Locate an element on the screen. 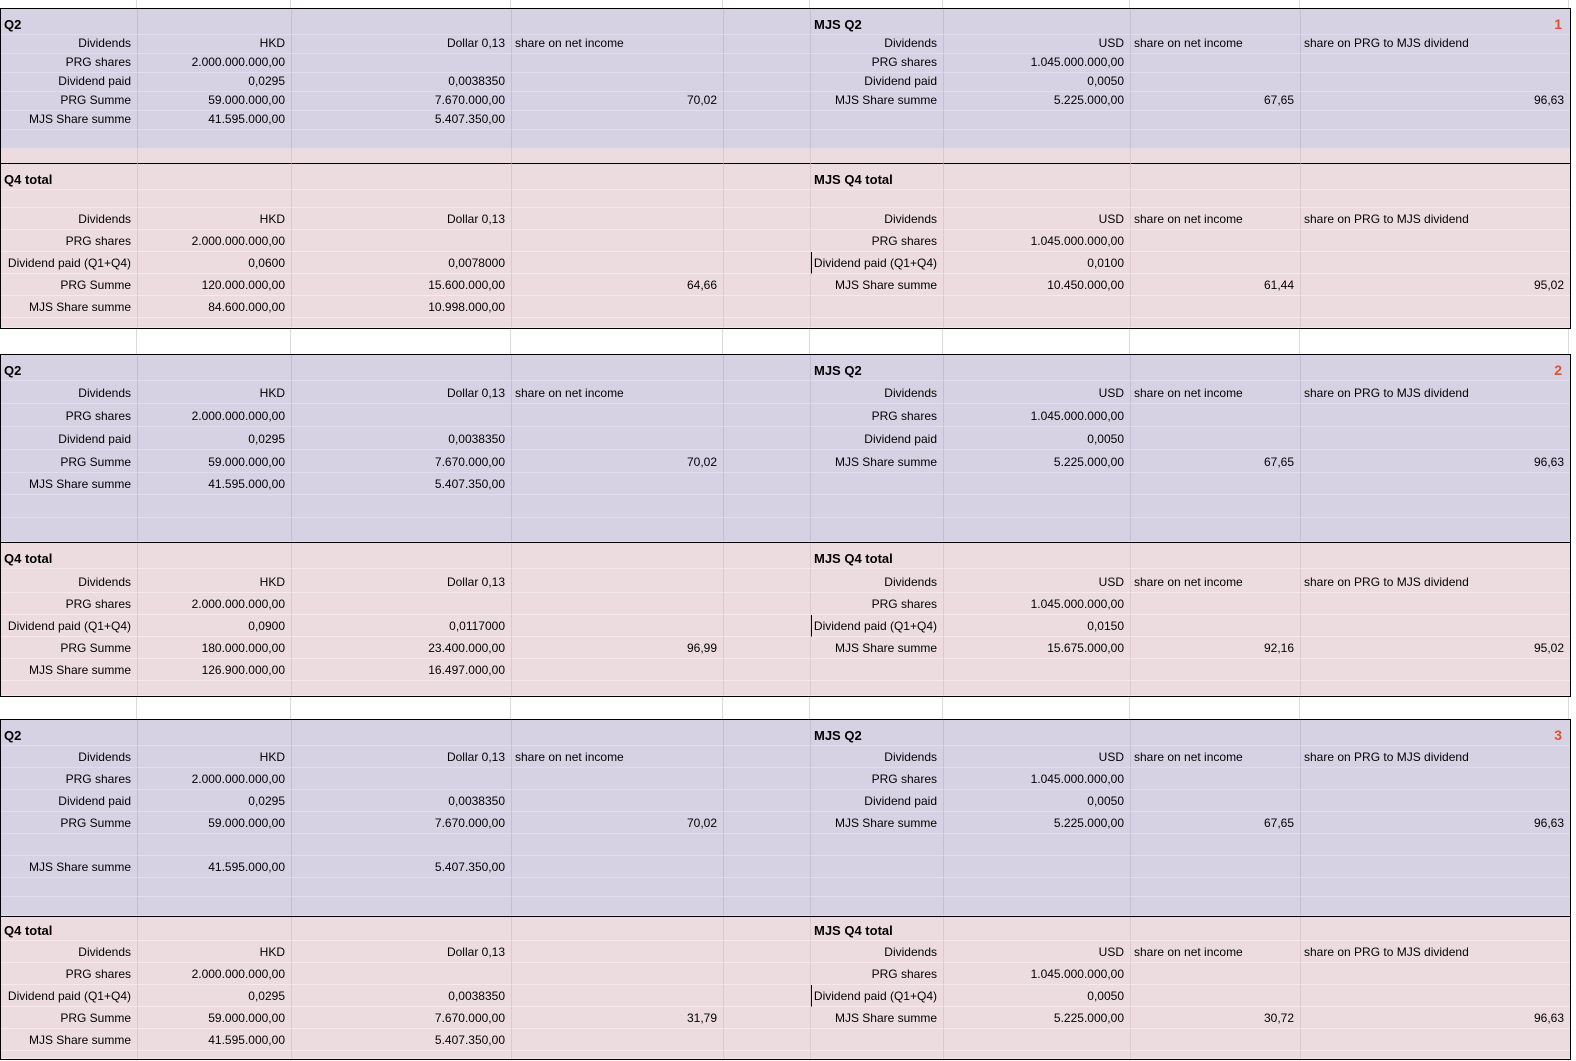 This screenshot has height=1061, width=1576. summe-cell: 96,99 is located at coordinates (618, 648).